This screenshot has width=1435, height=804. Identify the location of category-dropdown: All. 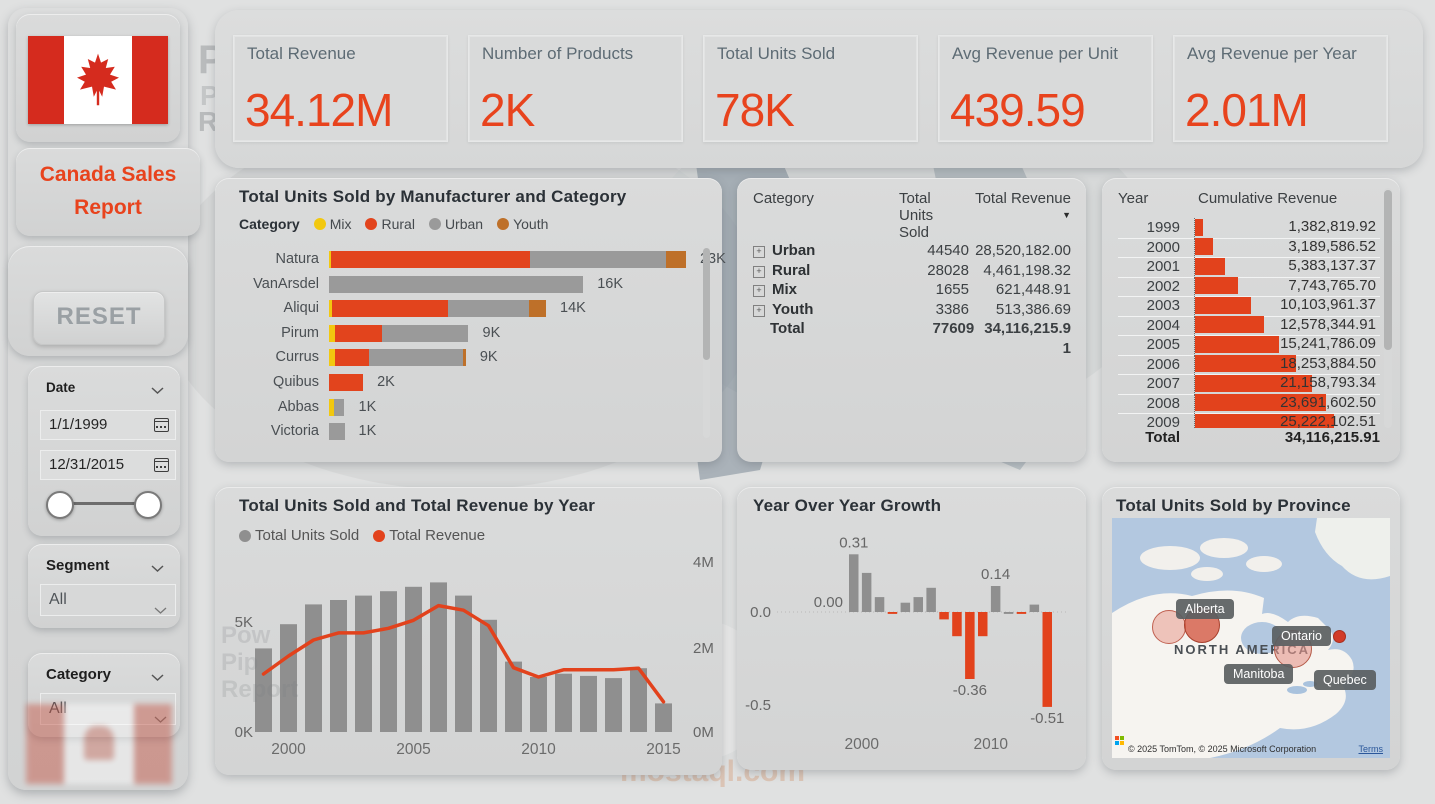
(108, 709).